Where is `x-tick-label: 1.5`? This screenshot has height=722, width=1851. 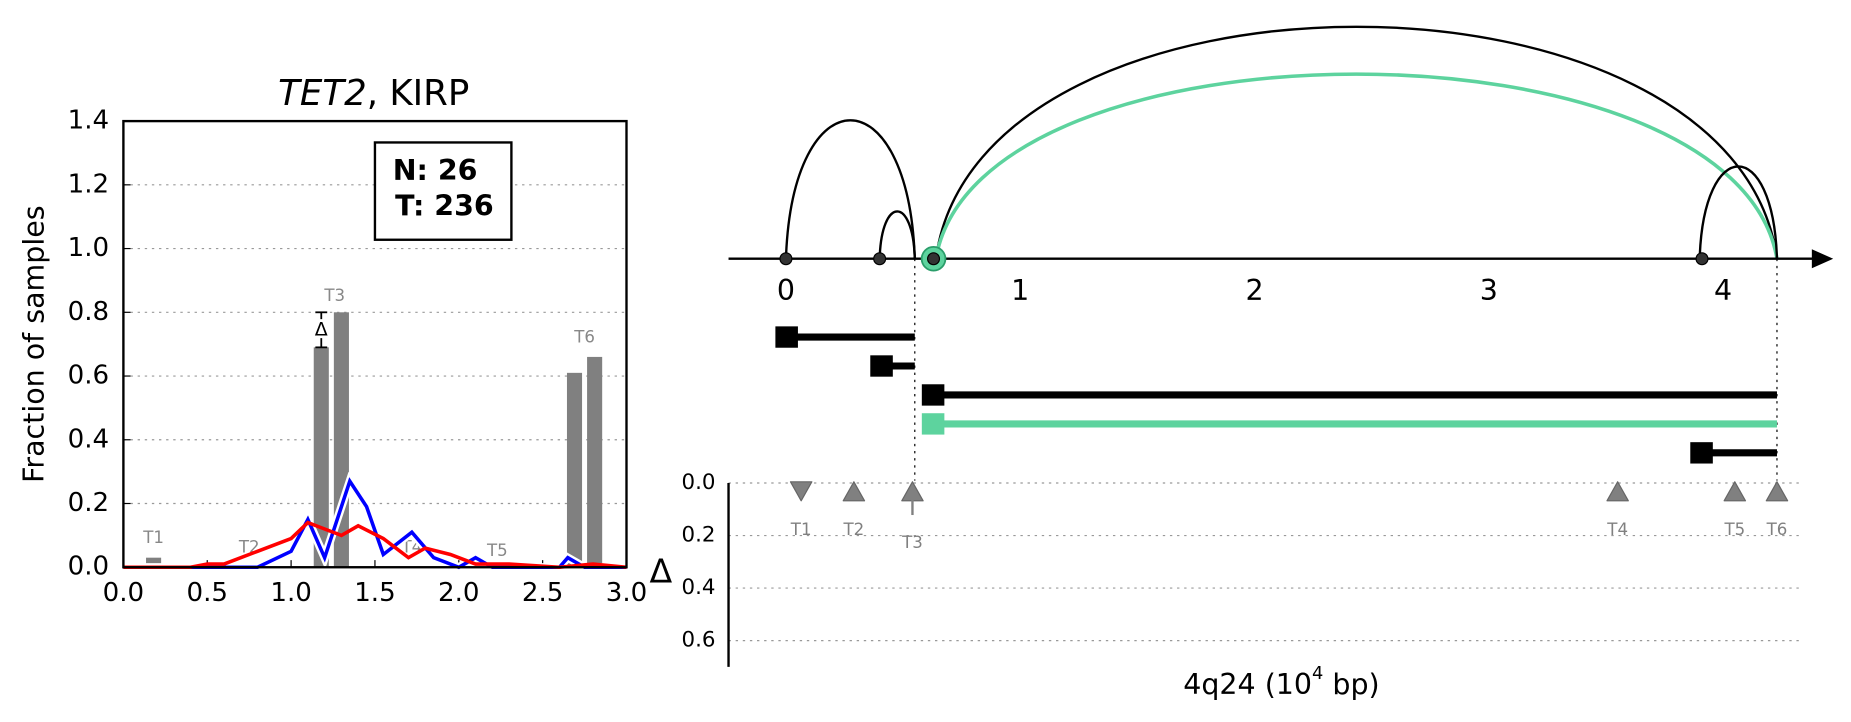
x-tick-label: 1.5 is located at coordinates (375, 593).